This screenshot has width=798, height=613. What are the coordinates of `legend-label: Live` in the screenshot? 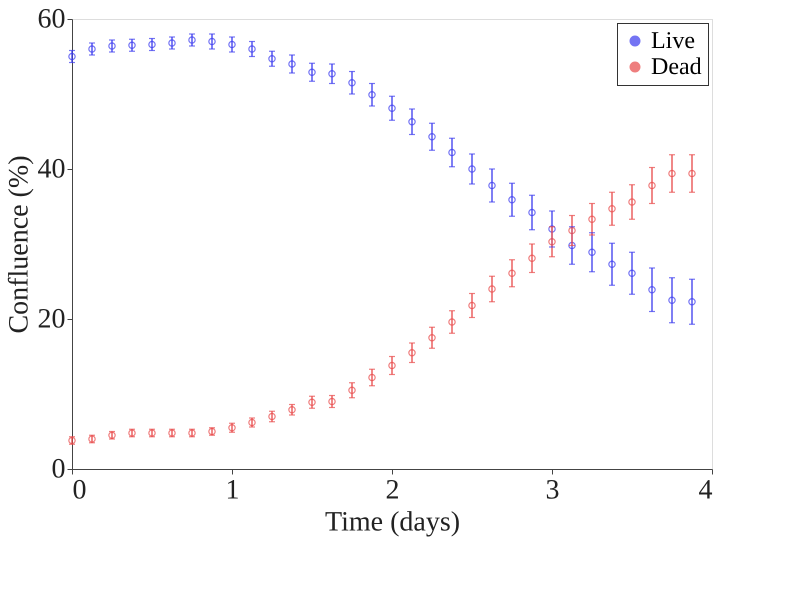 It's located at (673, 41).